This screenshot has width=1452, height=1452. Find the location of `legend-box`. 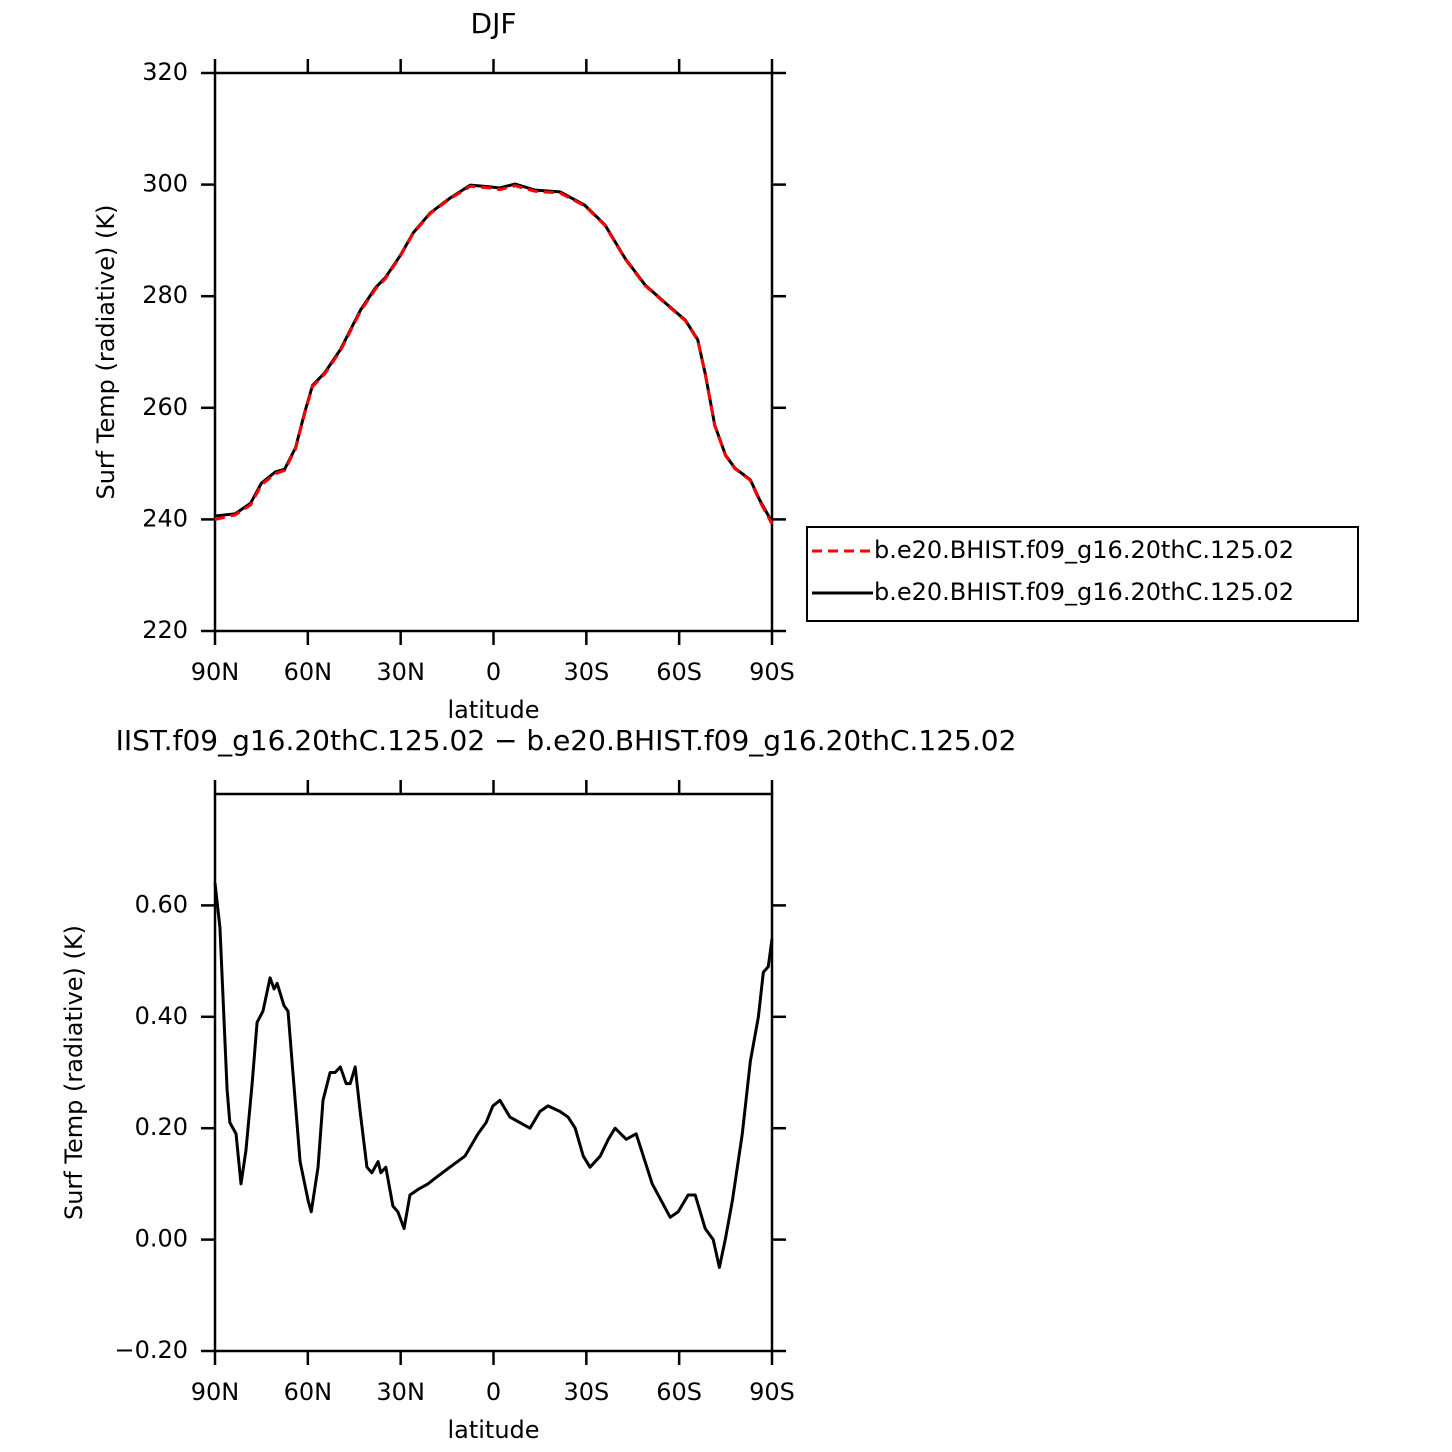

legend-box is located at coordinates (1082, 574).